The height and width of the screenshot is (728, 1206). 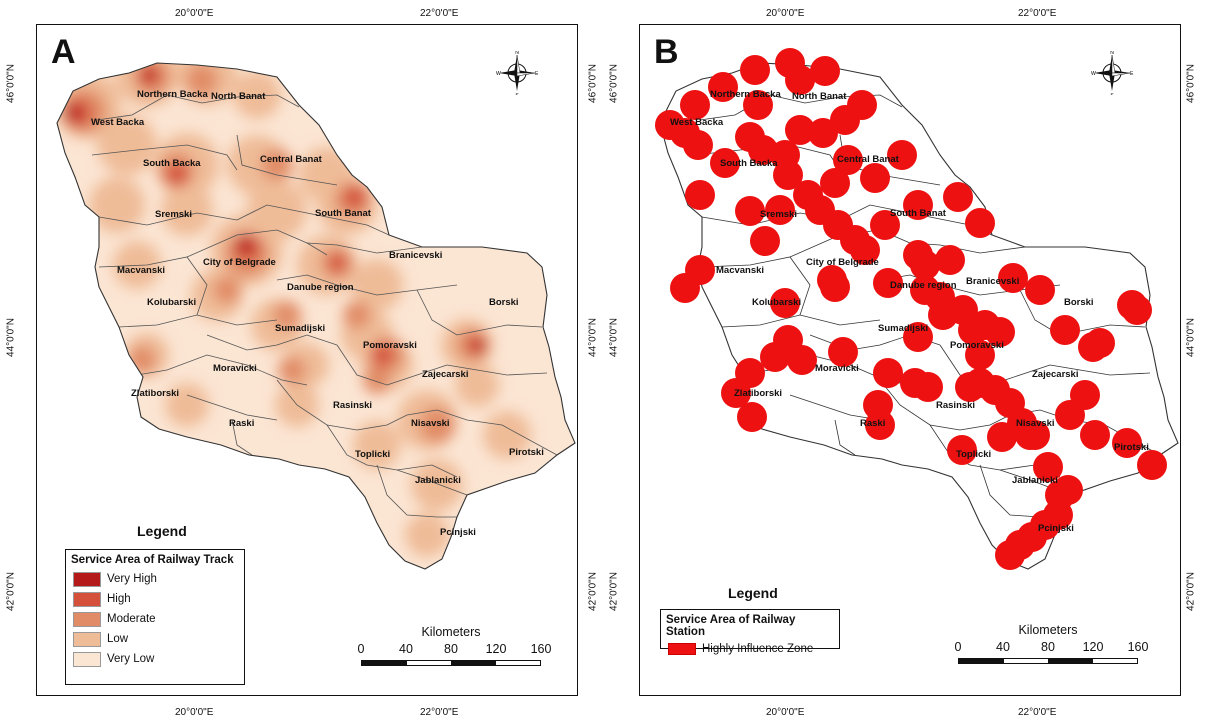 What do you see at coordinates (614, 337) in the screenshot?
I see `left-tick-label: 44°0'0"N` at bounding box center [614, 337].